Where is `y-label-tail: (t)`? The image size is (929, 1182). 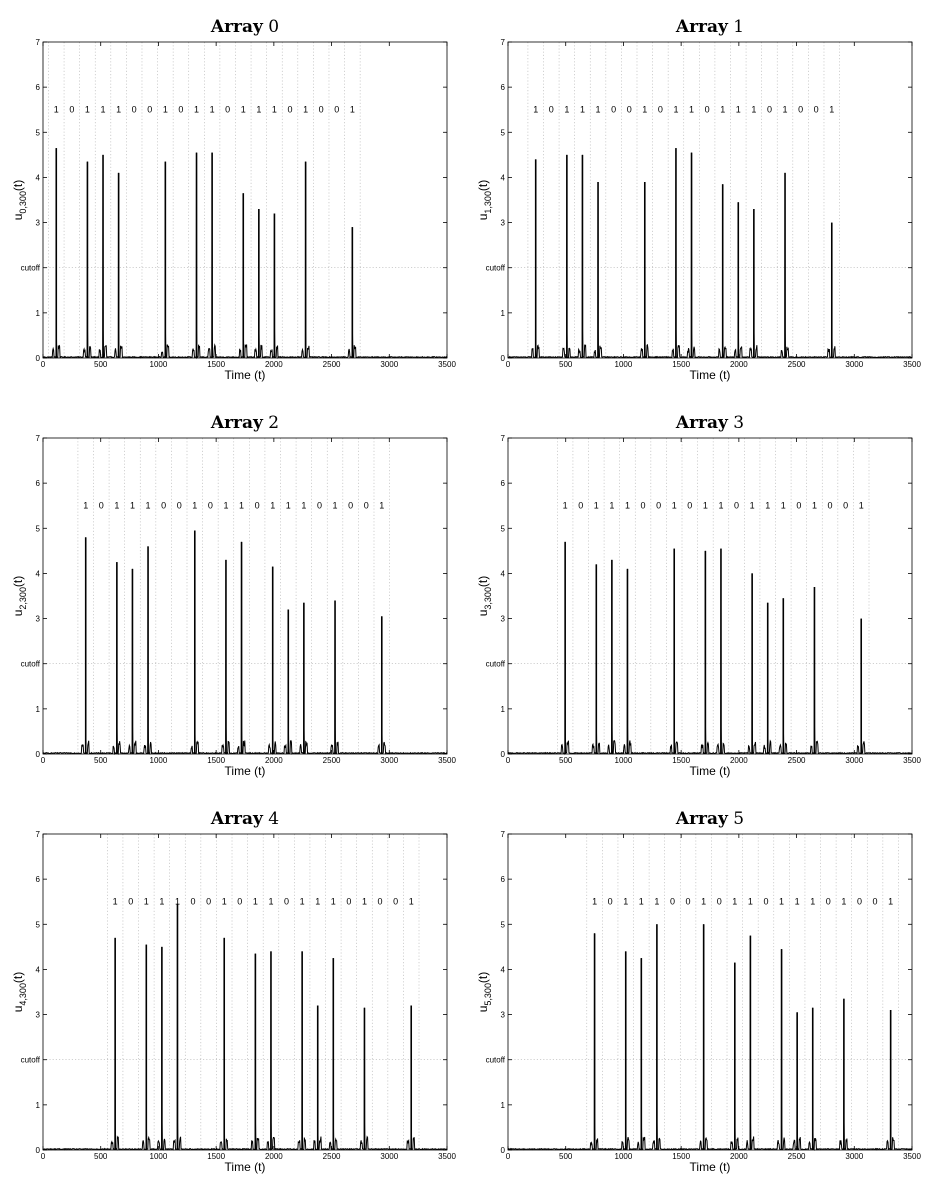 y-label-tail: (t) is located at coordinates (483, 185).